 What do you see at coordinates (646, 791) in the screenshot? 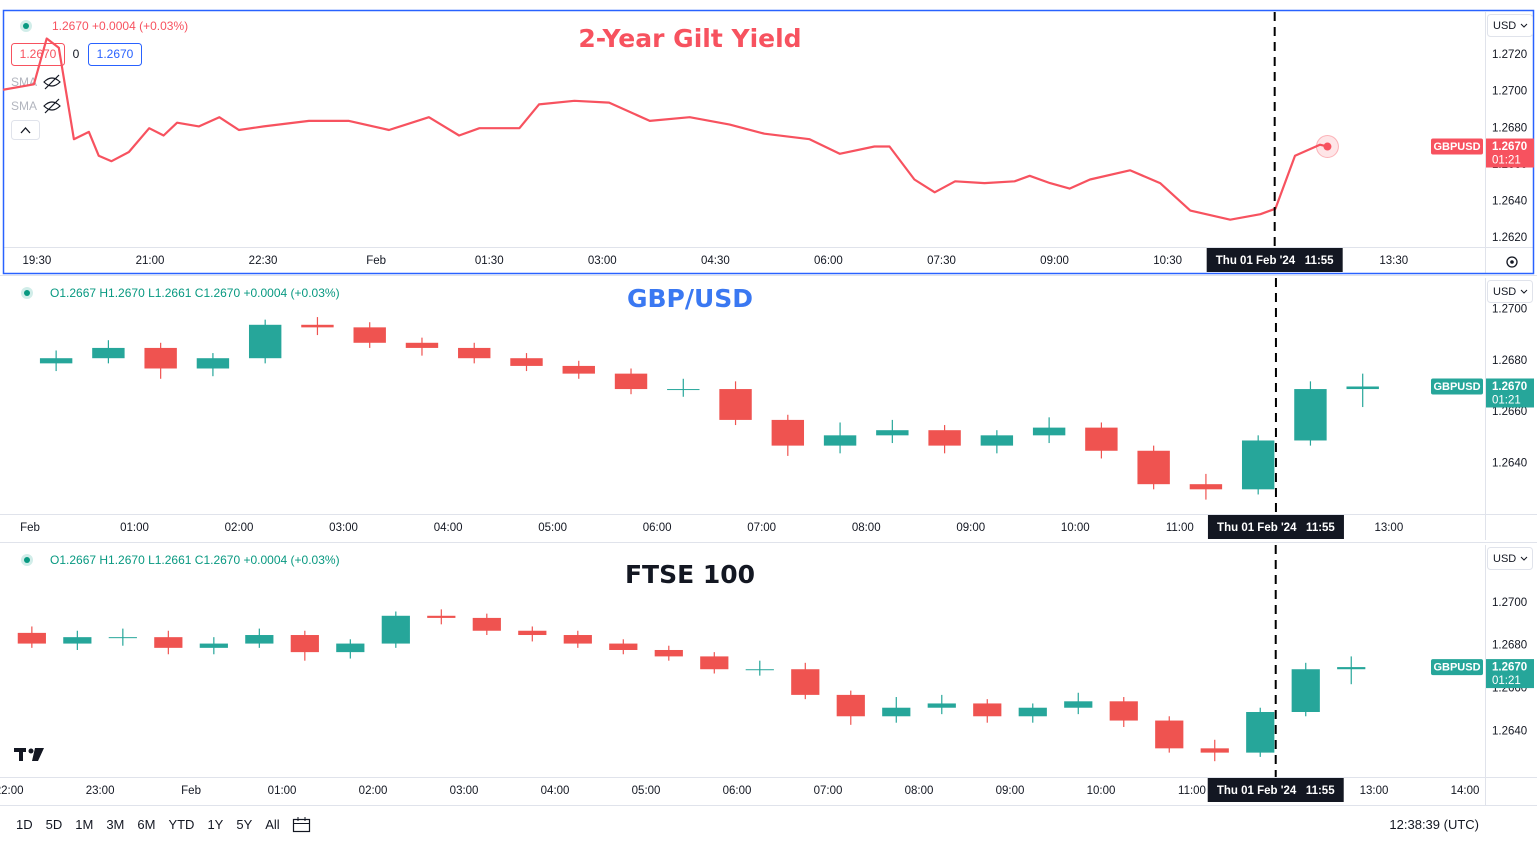
I see `x-tick-label: 05:00` at bounding box center [646, 791].